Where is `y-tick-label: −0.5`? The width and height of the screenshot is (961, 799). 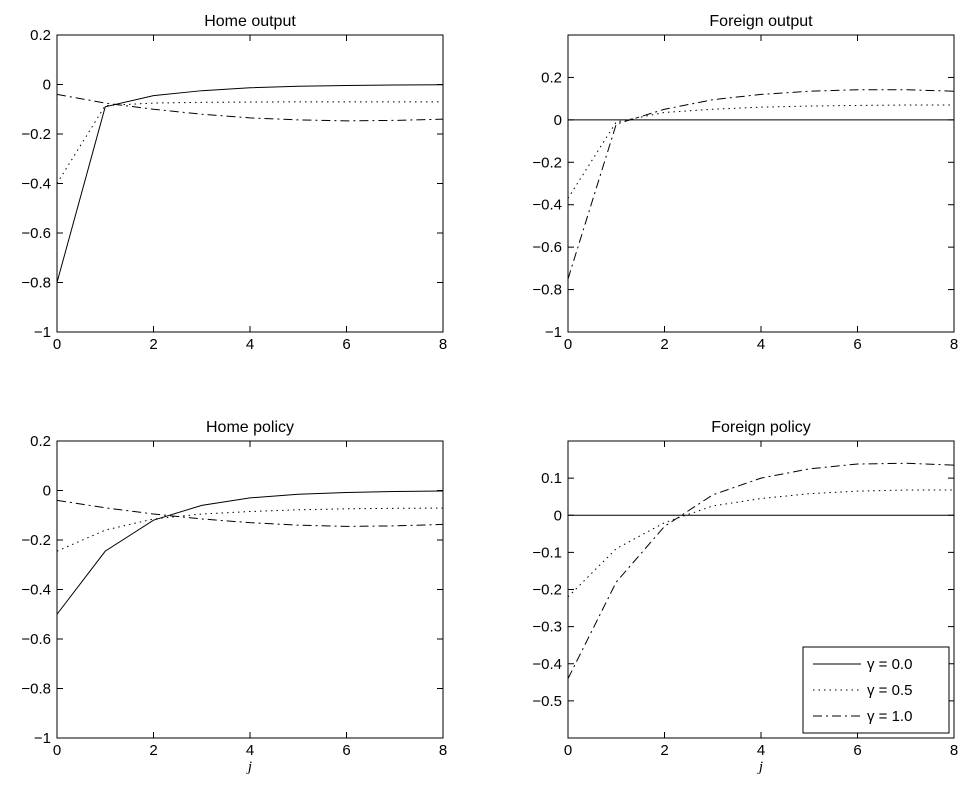
y-tick-label: −0.5 is located at coordinates (547, 701).